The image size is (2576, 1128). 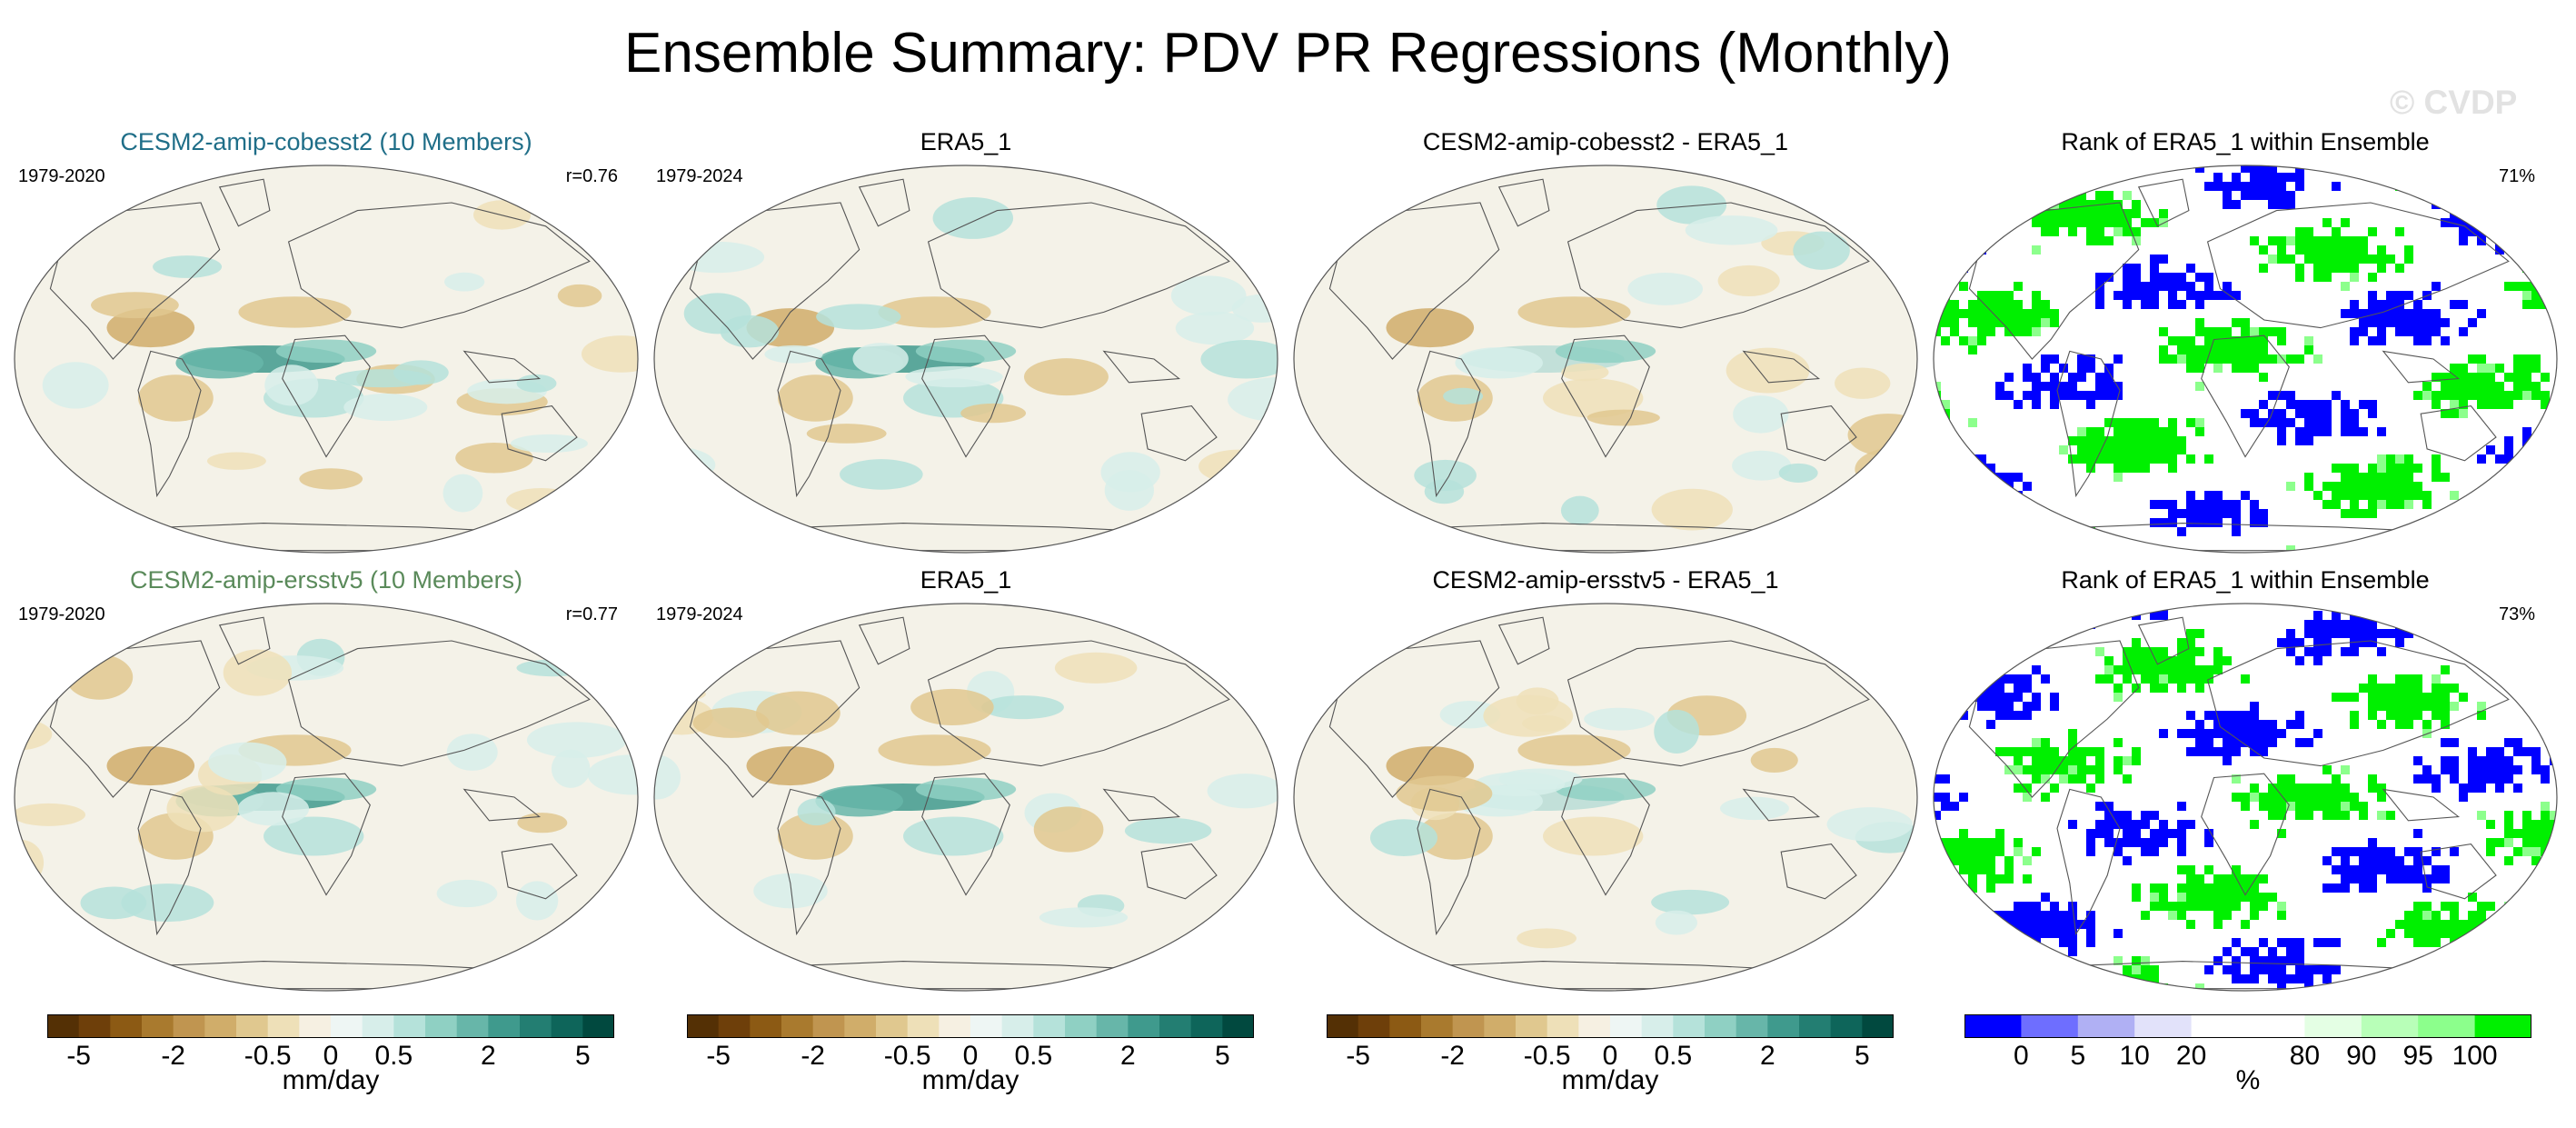 What do you see at coordinates (591, 614) in the screenshot?
I see `panel-correlation: r=0.77` at bounding box center [591, 614].